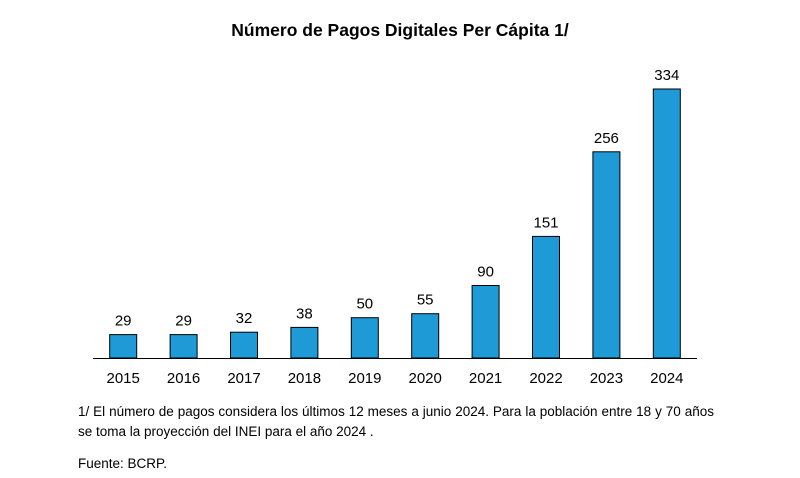  Describe the element at coordinates (666, 223) in the screenshot. I see `bar-2024` at that location.